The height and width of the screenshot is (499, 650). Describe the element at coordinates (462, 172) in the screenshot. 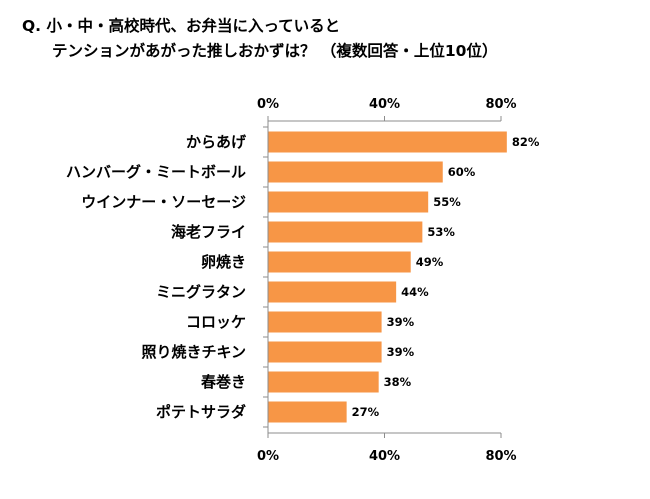

I see `value-label: 60%` at that location.